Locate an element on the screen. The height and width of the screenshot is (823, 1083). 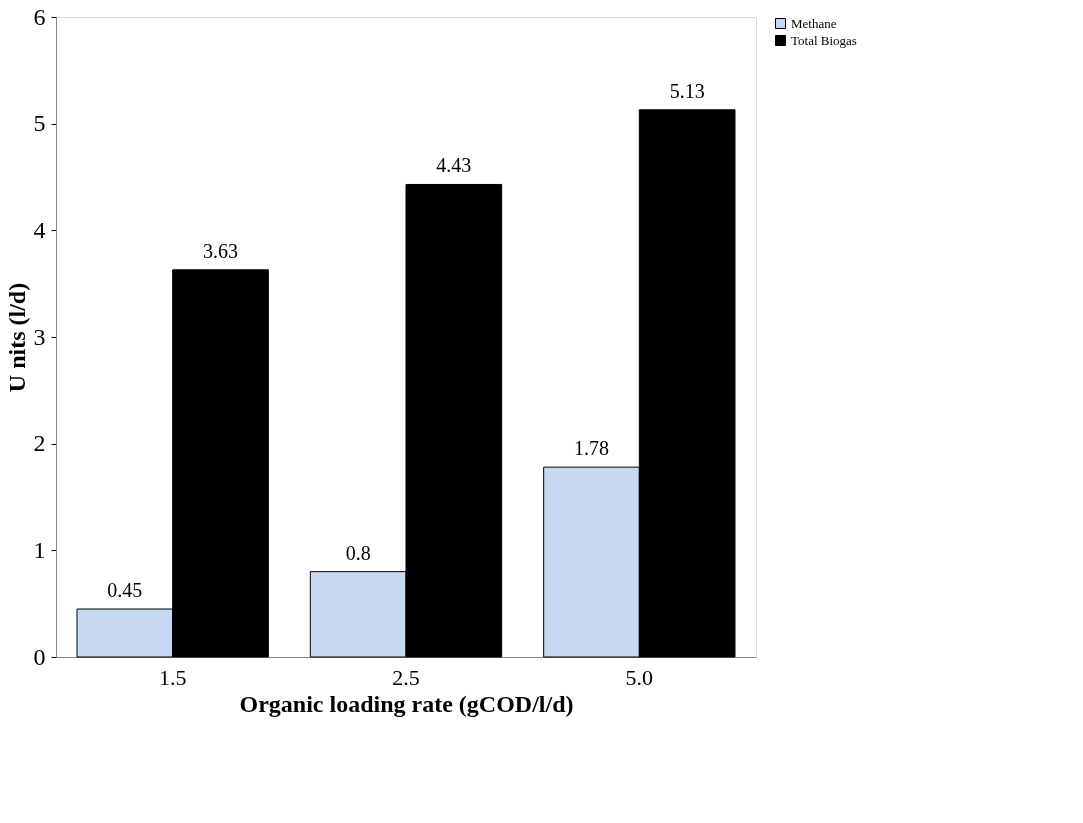
y-axis-title: U nits (l/d) is located at coordinates (16, 337).